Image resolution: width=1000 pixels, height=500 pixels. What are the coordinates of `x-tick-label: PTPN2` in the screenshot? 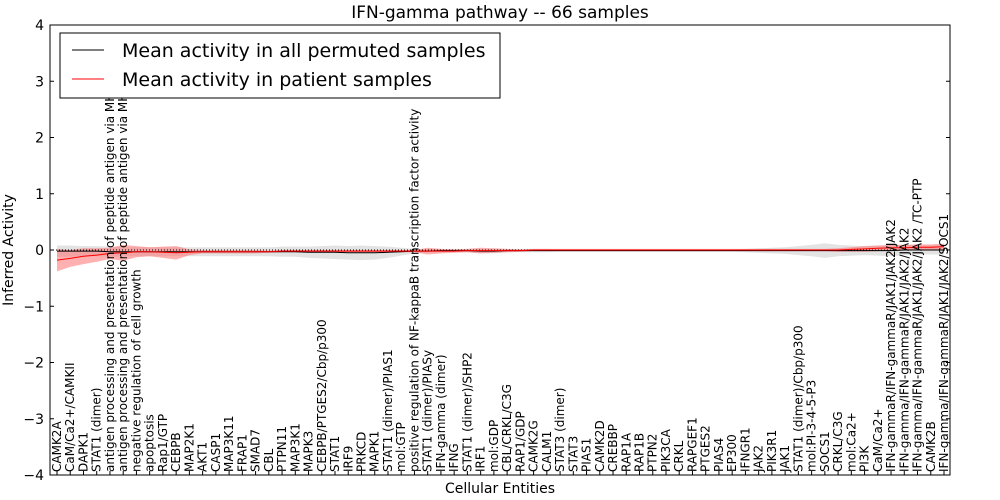 It's located at (653, 453).